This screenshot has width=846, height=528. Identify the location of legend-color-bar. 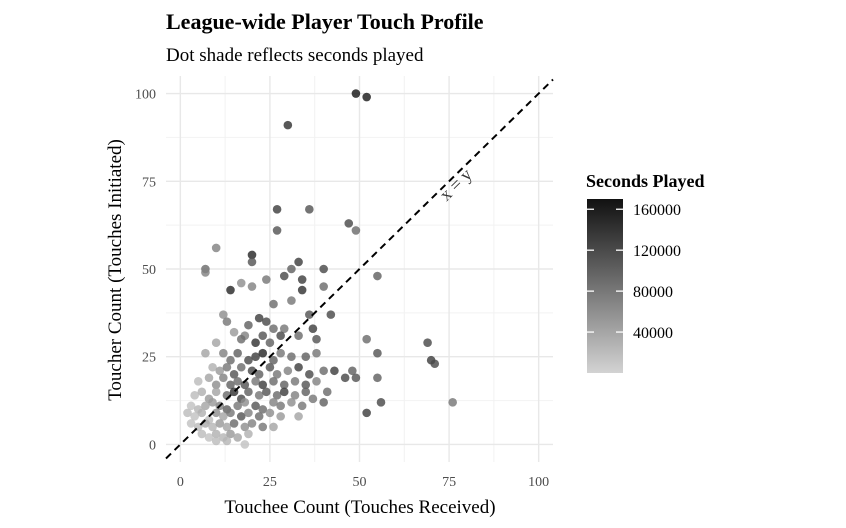
(605, 286).